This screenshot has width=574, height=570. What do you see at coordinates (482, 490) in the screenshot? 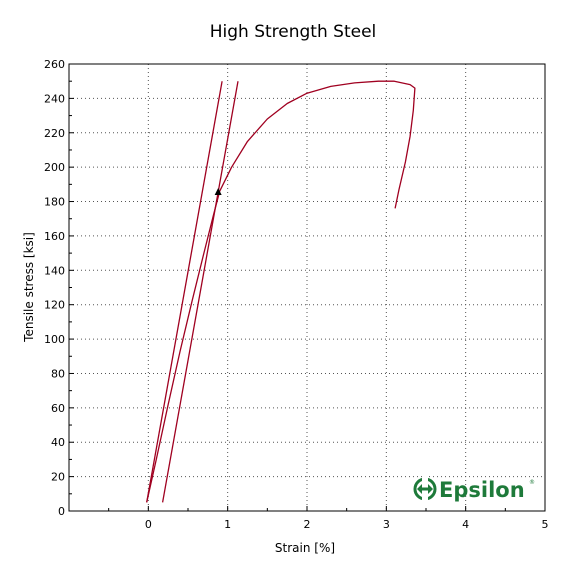
I see `epsilon-logo-text: Epsilon` at bounding box center [482, 490].